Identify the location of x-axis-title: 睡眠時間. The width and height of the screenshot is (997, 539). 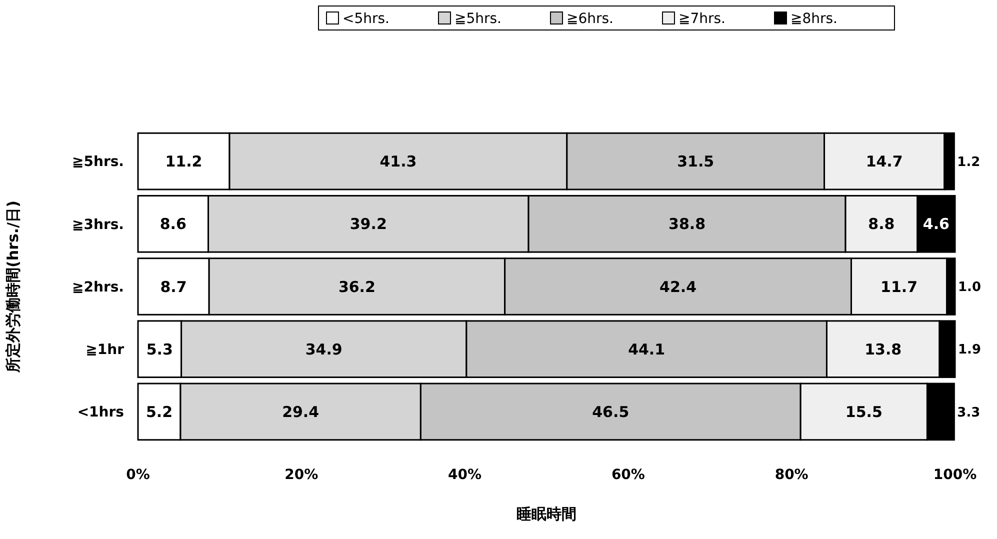
(546, 514).